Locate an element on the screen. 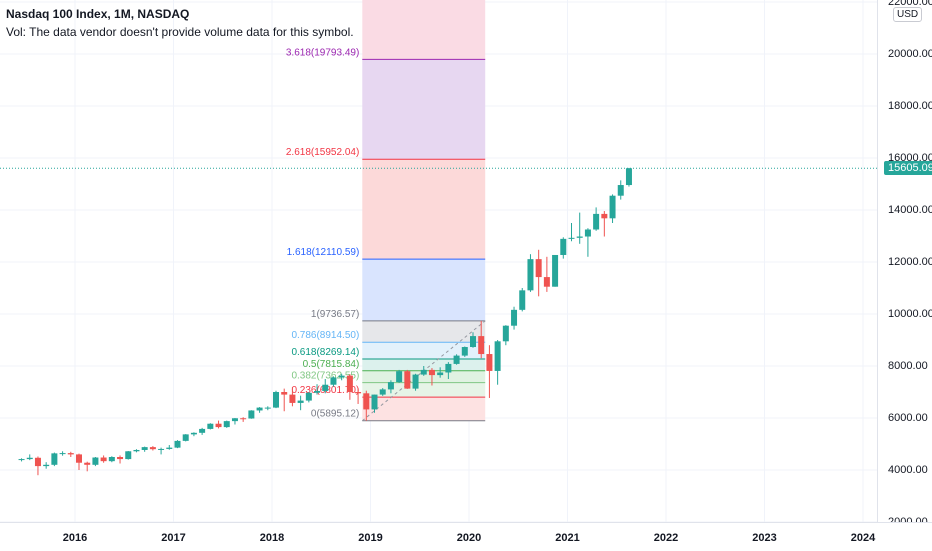 This screenshot has height=551, width=932. price-tick-label: 20000.00 is located at coordinates (910, 54).